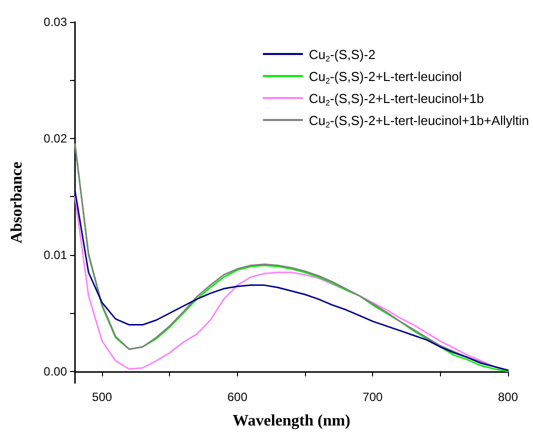 The height and width of the screenshot is (434, 533). Describe the element at coordinates (291, 421) in the screenshot. I see `x-axis-title: Wavelength (nm)` at that location.